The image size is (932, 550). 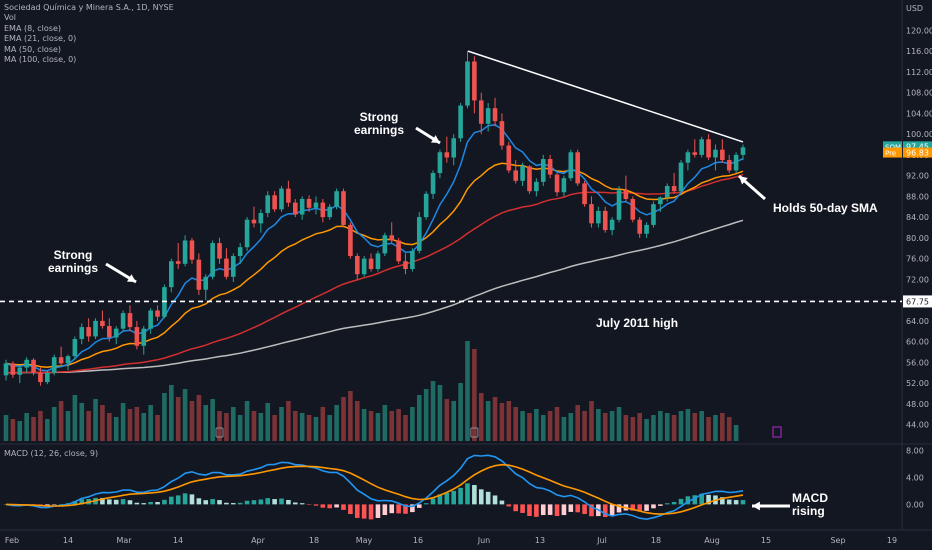 I want to click on price-tick-label: 84.00, so click(x=917, y=217).